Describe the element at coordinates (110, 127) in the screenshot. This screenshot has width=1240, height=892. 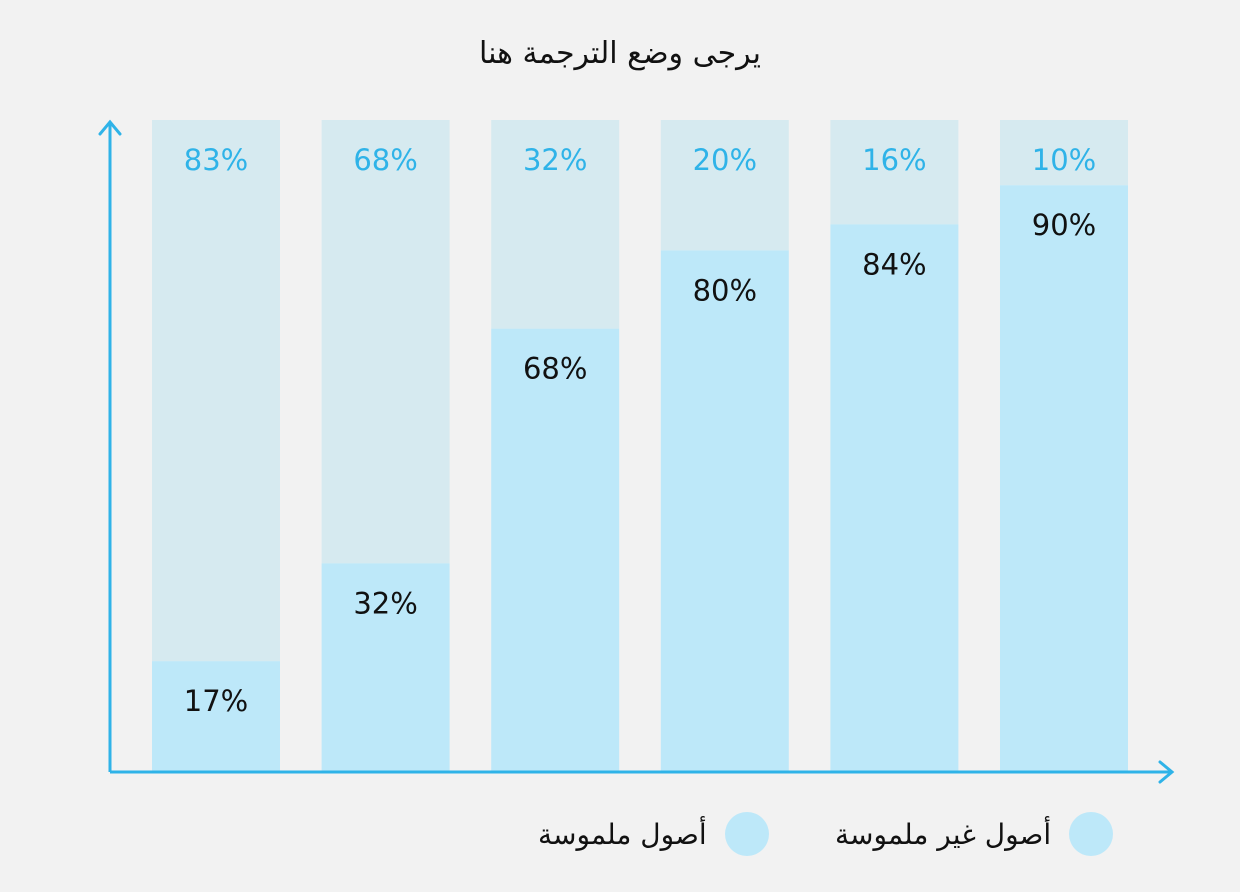
I see `y-axis-arrow-icon` at that location.